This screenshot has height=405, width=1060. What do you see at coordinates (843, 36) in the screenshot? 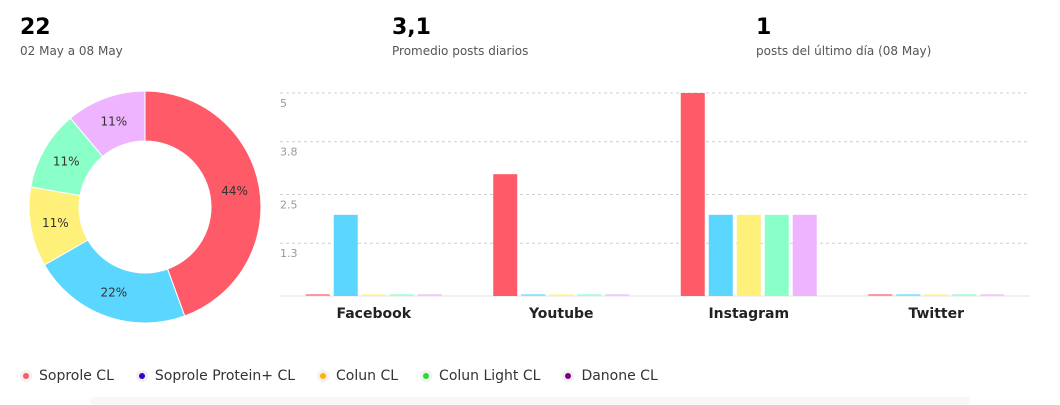
I see `stat-last-day: 1 posts del último día (08 May)` at bounding box center [843, 36].